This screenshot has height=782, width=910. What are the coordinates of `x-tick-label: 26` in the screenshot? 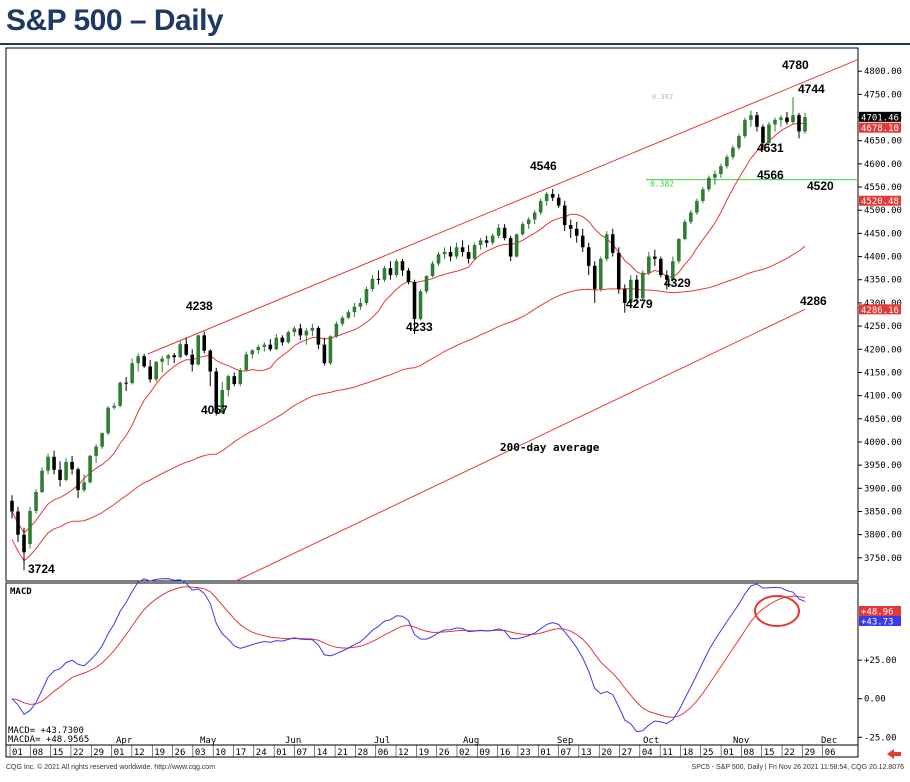 It's located at (180, 753).